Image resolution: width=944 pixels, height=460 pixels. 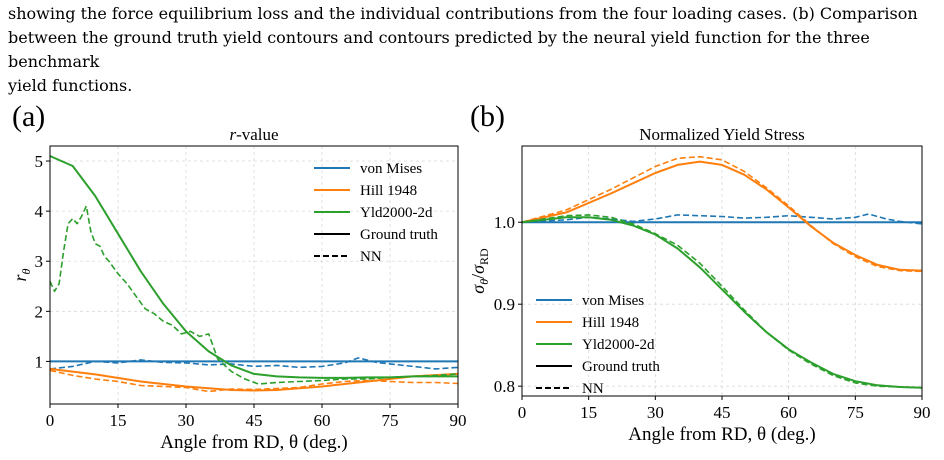 What do you see at coordinates (39, 311) in the screenshot?
I see `rvalue-ytick-label: 2` at bounding box center [39, 311].